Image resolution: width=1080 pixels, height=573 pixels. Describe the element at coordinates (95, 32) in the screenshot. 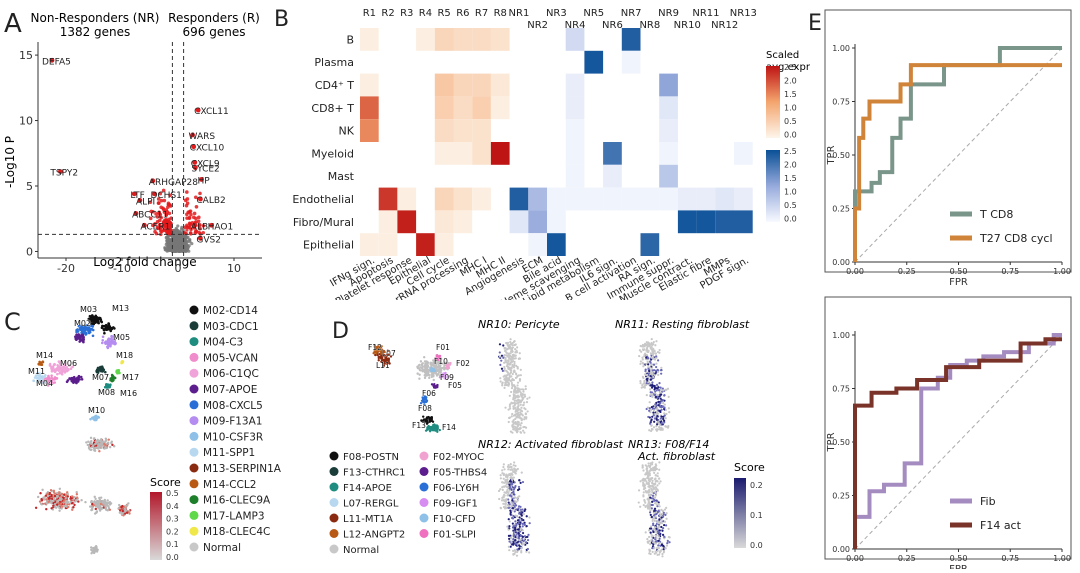

I see `nr-genes: 1382 genes` at that location.